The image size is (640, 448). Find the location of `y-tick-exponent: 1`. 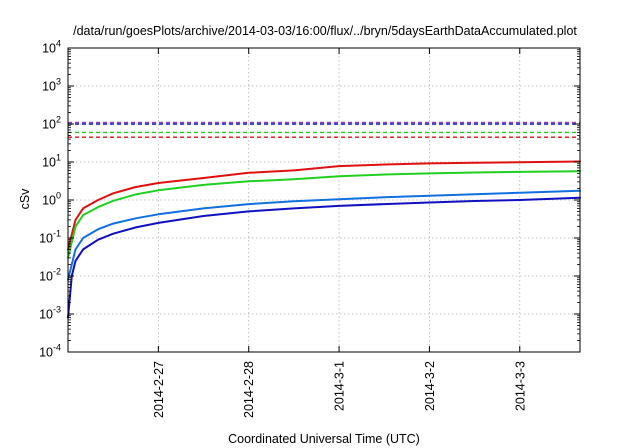

y-tick-exponent: 1 is located at coordinates (58, 158).